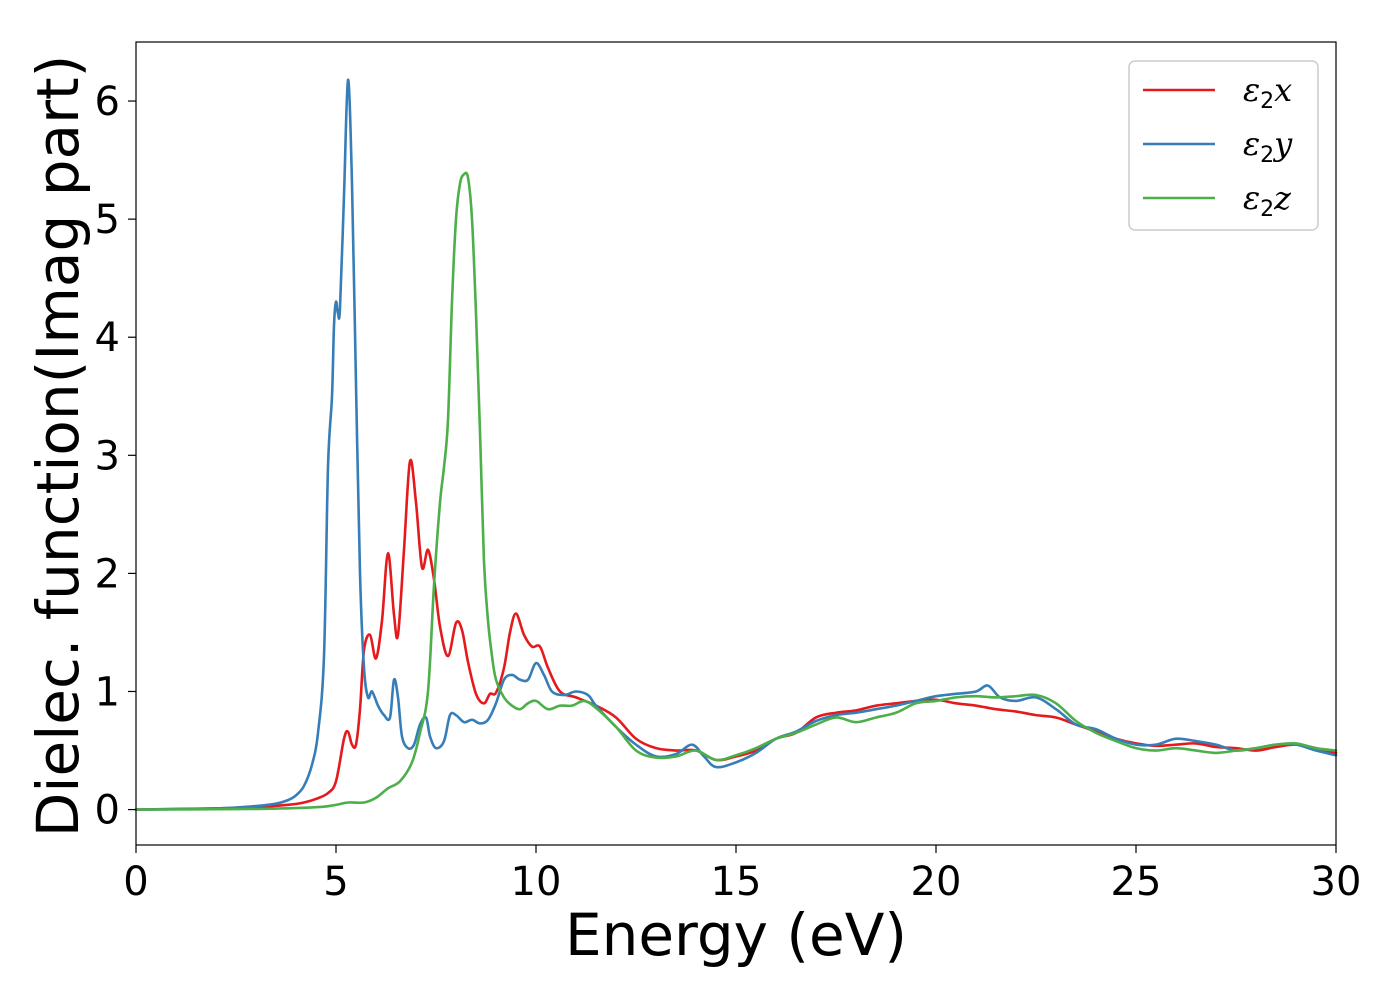  I want to click on x-tick-label: 5, so click(335, 882).